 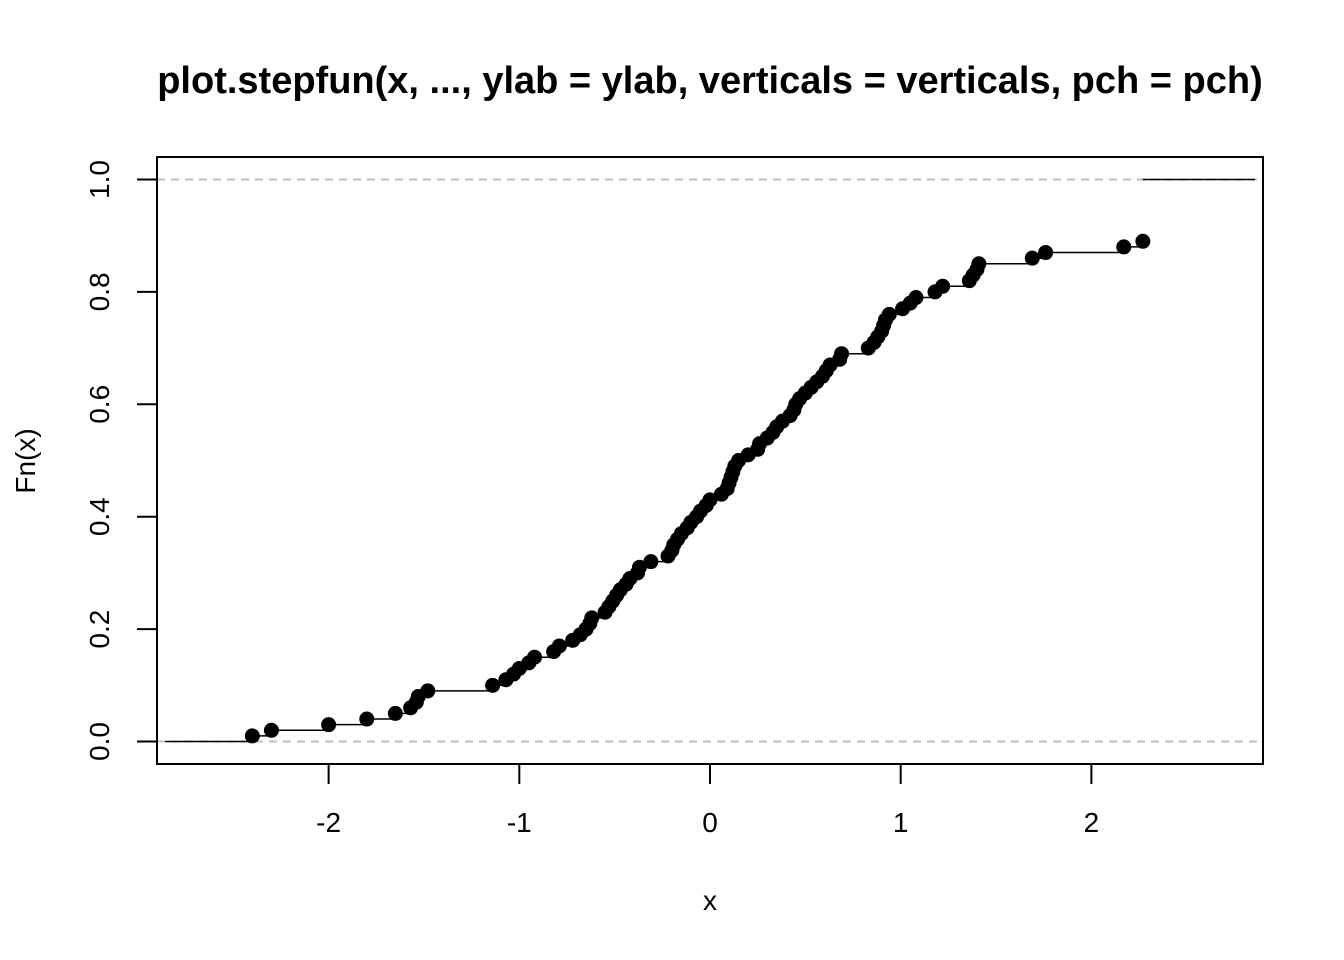 I want to click on y-axis: 0.0 0.2 0.4 0.6 0.8 1.0, so click(x=121, y=460).